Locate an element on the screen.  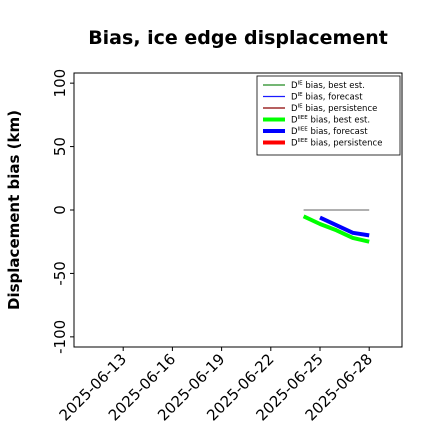
y-tick-label: 0 is located at coordinates (60, 210).